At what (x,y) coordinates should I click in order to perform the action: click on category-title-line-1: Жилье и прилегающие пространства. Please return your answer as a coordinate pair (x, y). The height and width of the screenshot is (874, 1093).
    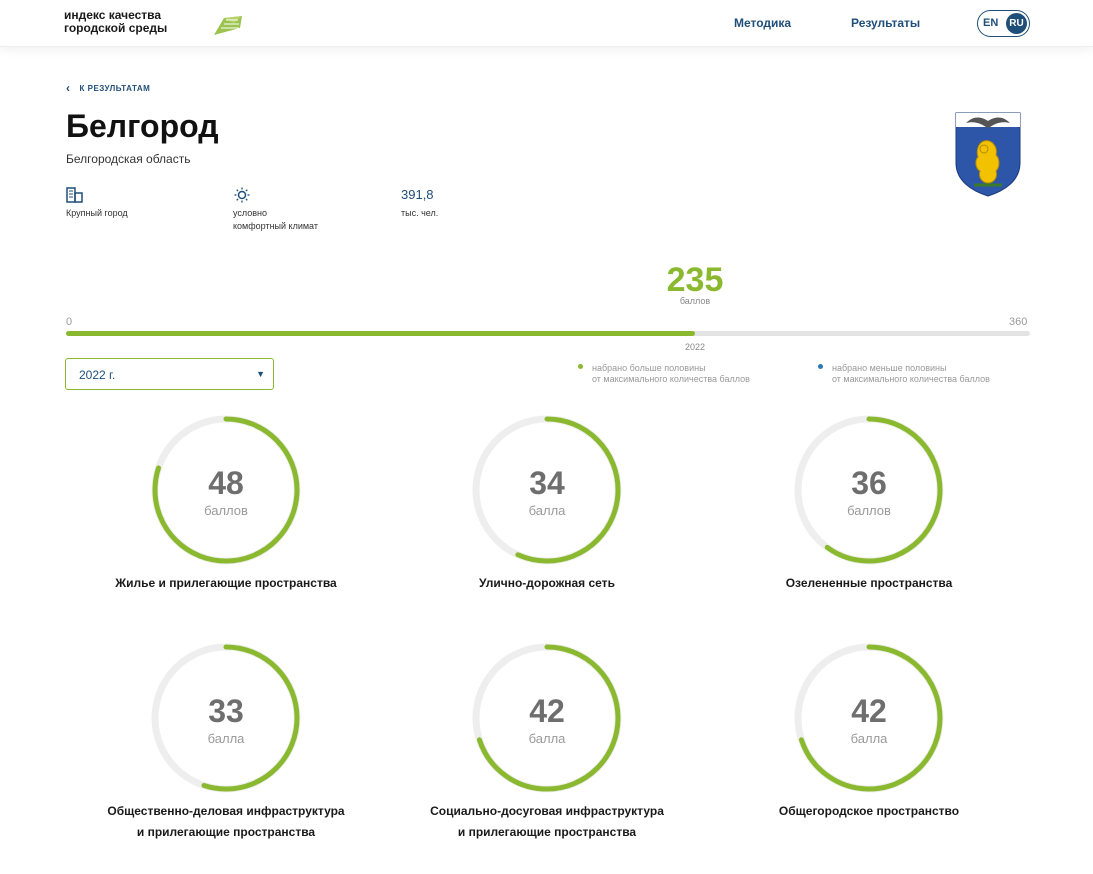
    Looking at the image, I should click on (226, 583).